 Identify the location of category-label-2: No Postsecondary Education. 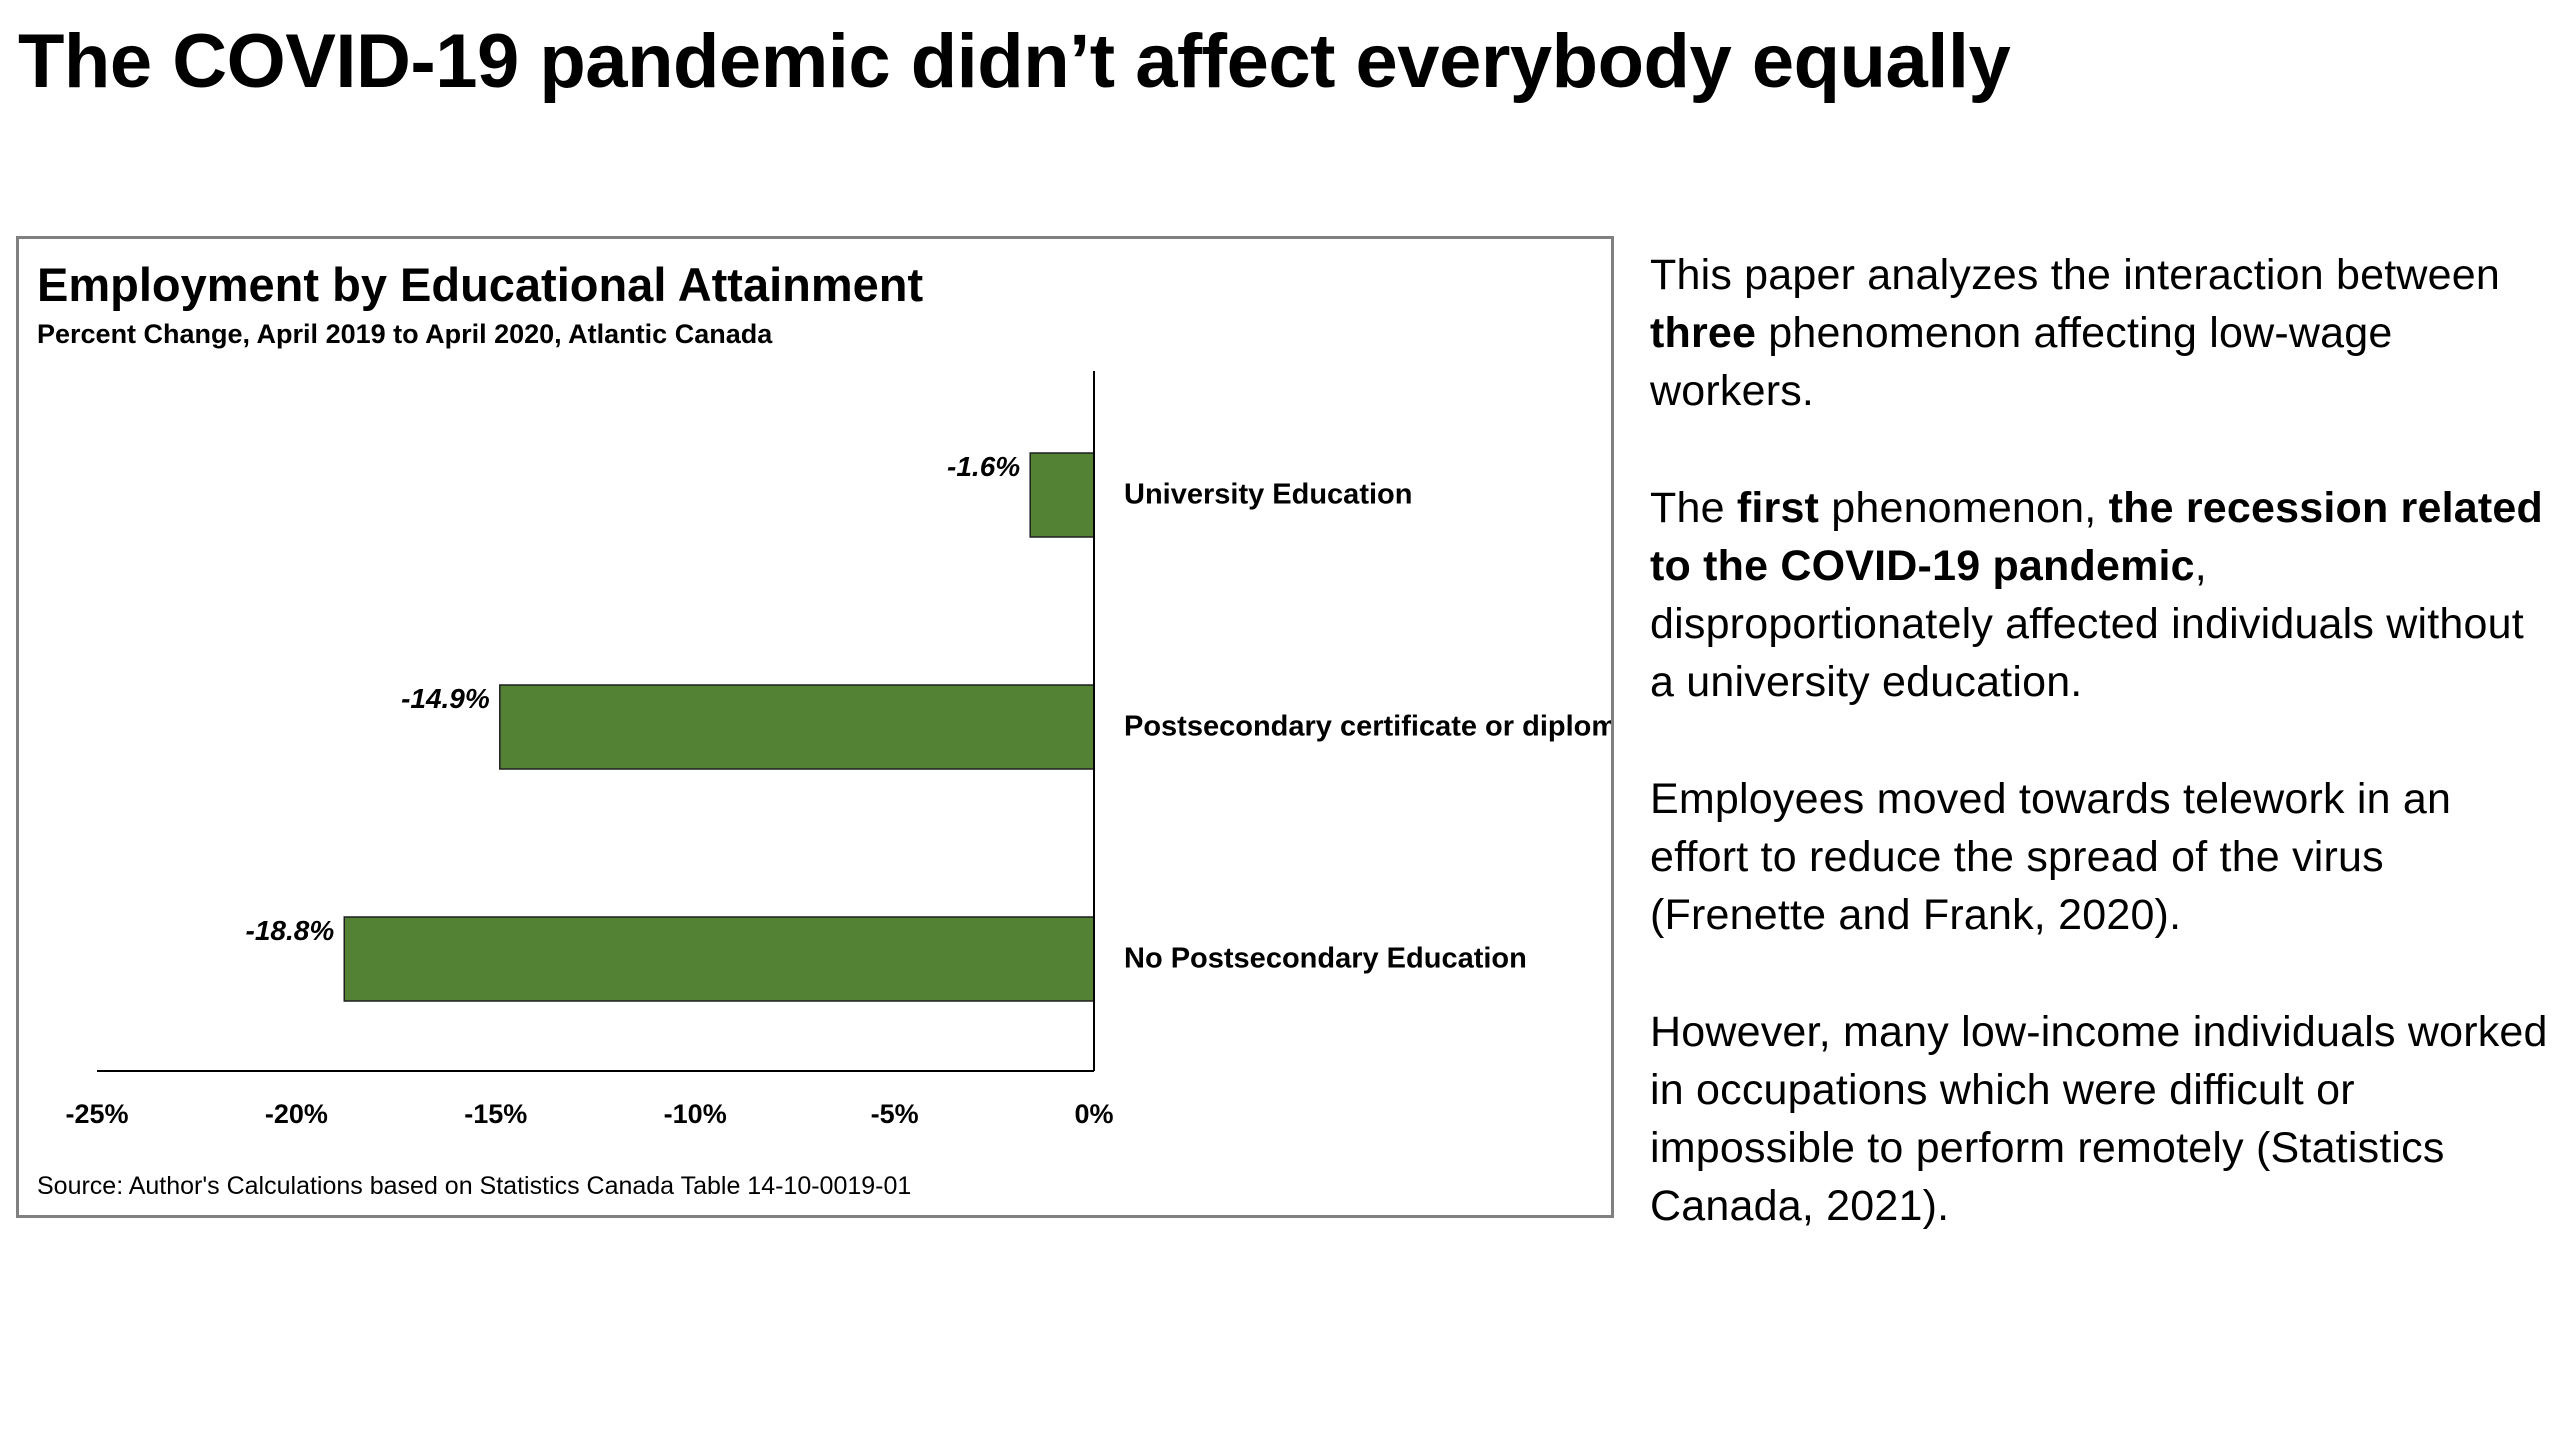
(1325, 959).